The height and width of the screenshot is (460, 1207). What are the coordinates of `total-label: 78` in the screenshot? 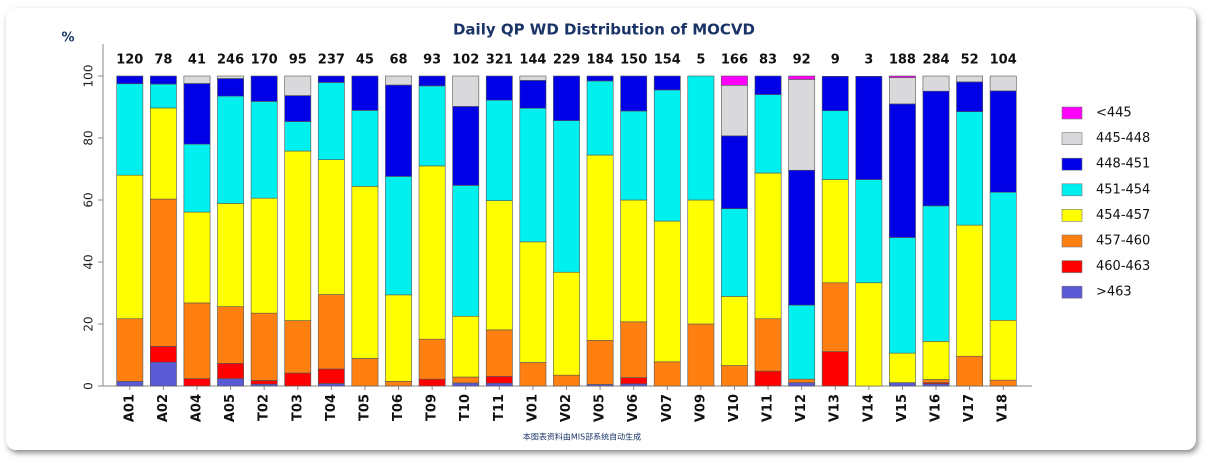 It's located at (163, 60).